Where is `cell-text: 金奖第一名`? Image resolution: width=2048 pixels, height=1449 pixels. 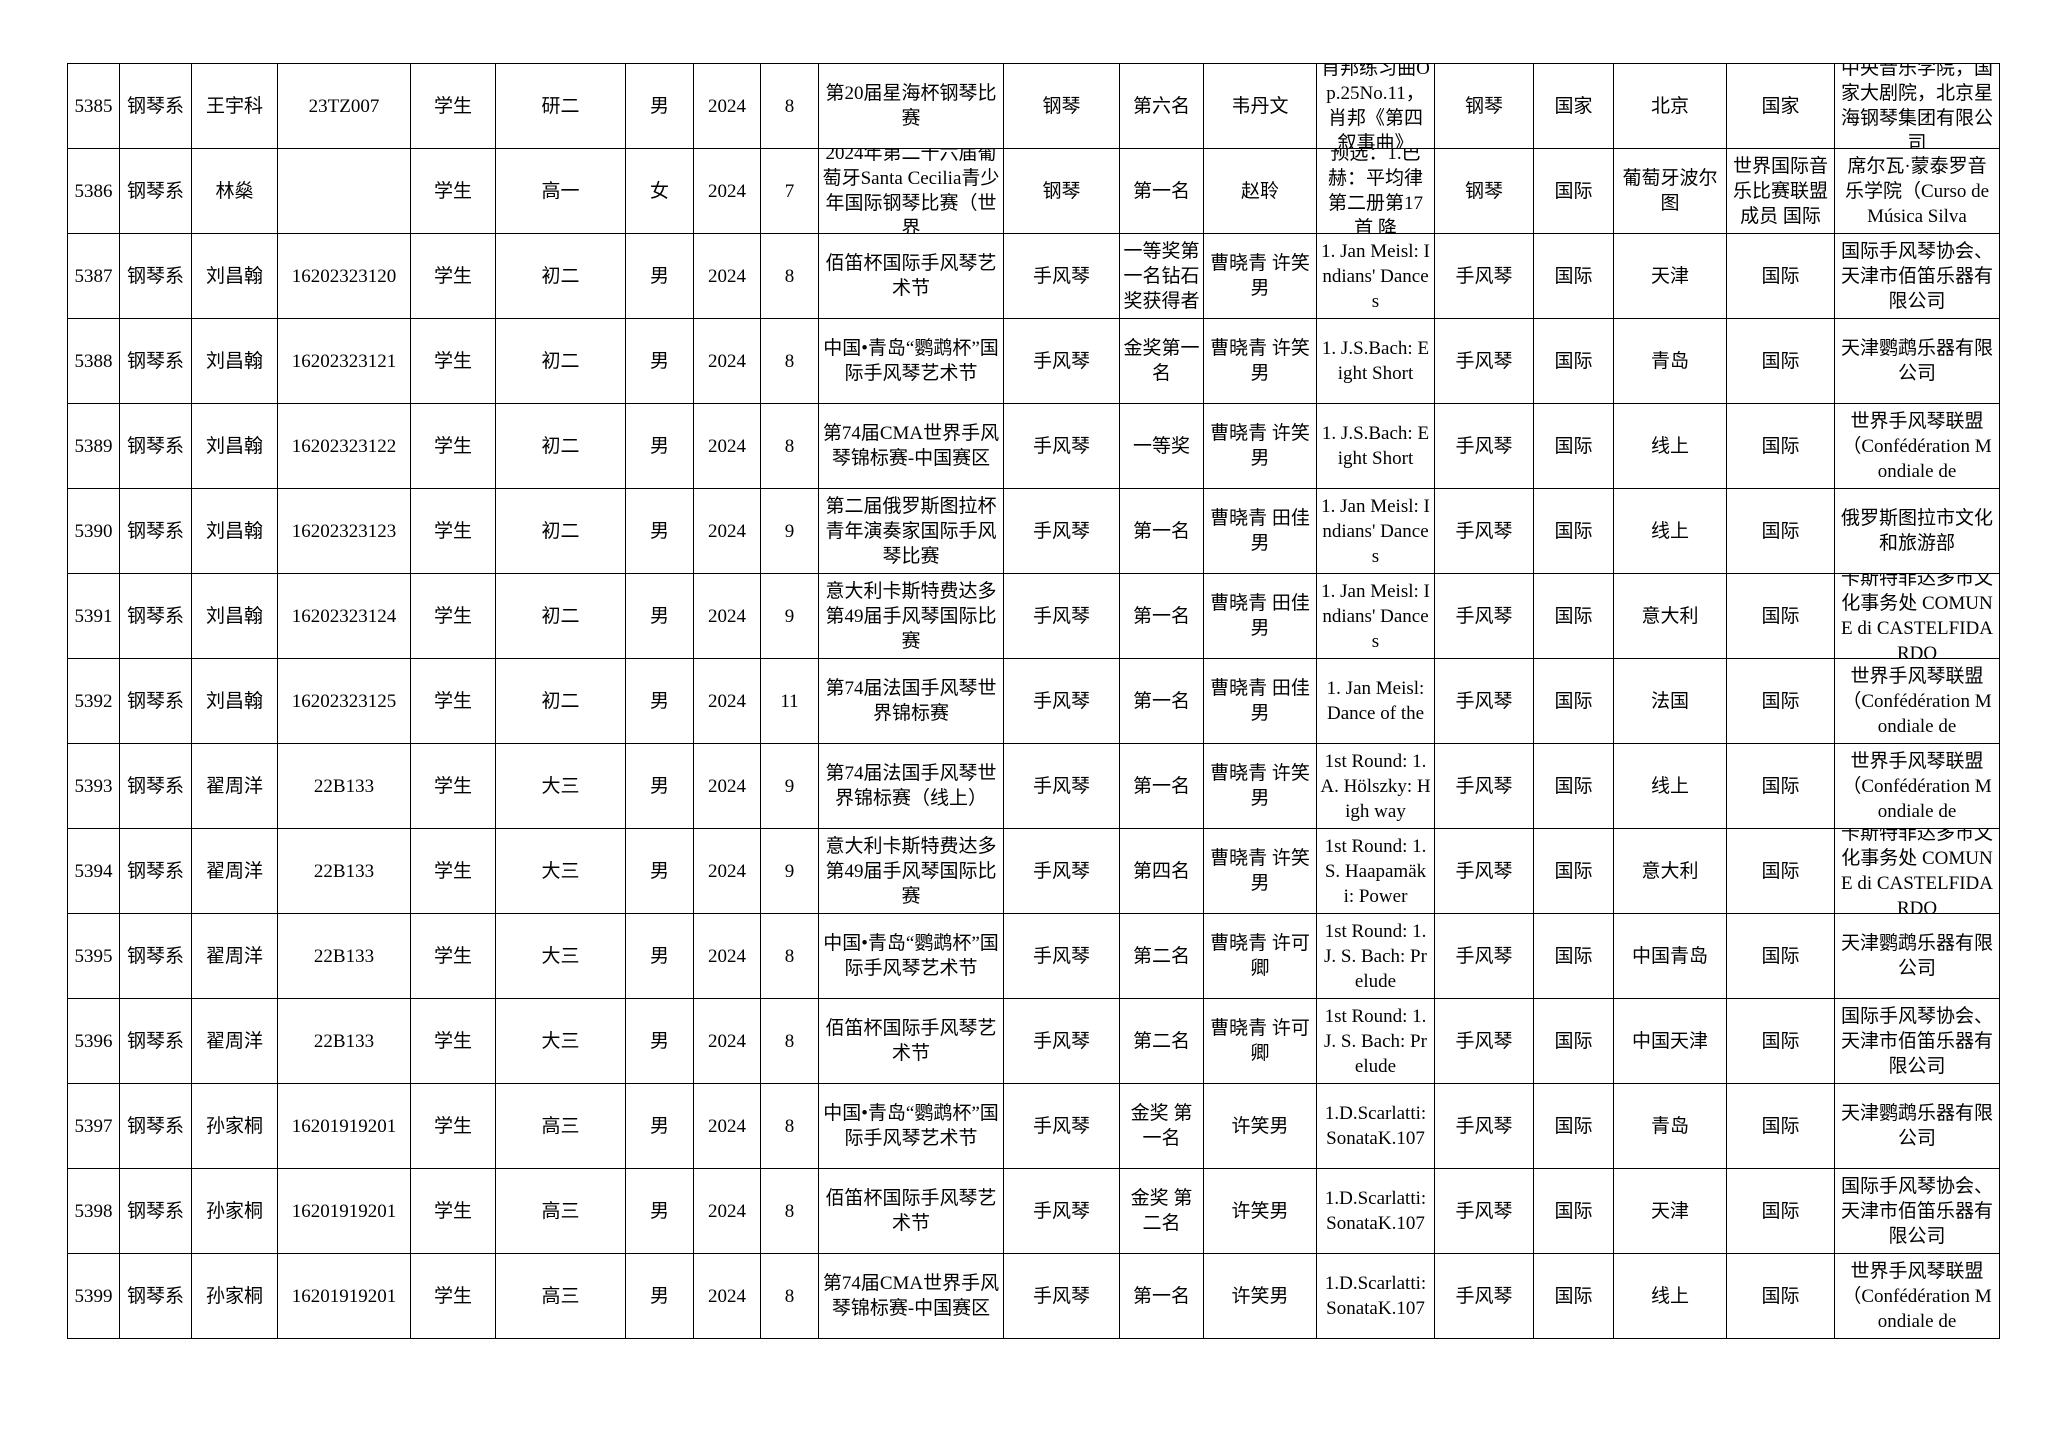 cell-text: 金奖第一名 is located at coordinates (1161, 361).